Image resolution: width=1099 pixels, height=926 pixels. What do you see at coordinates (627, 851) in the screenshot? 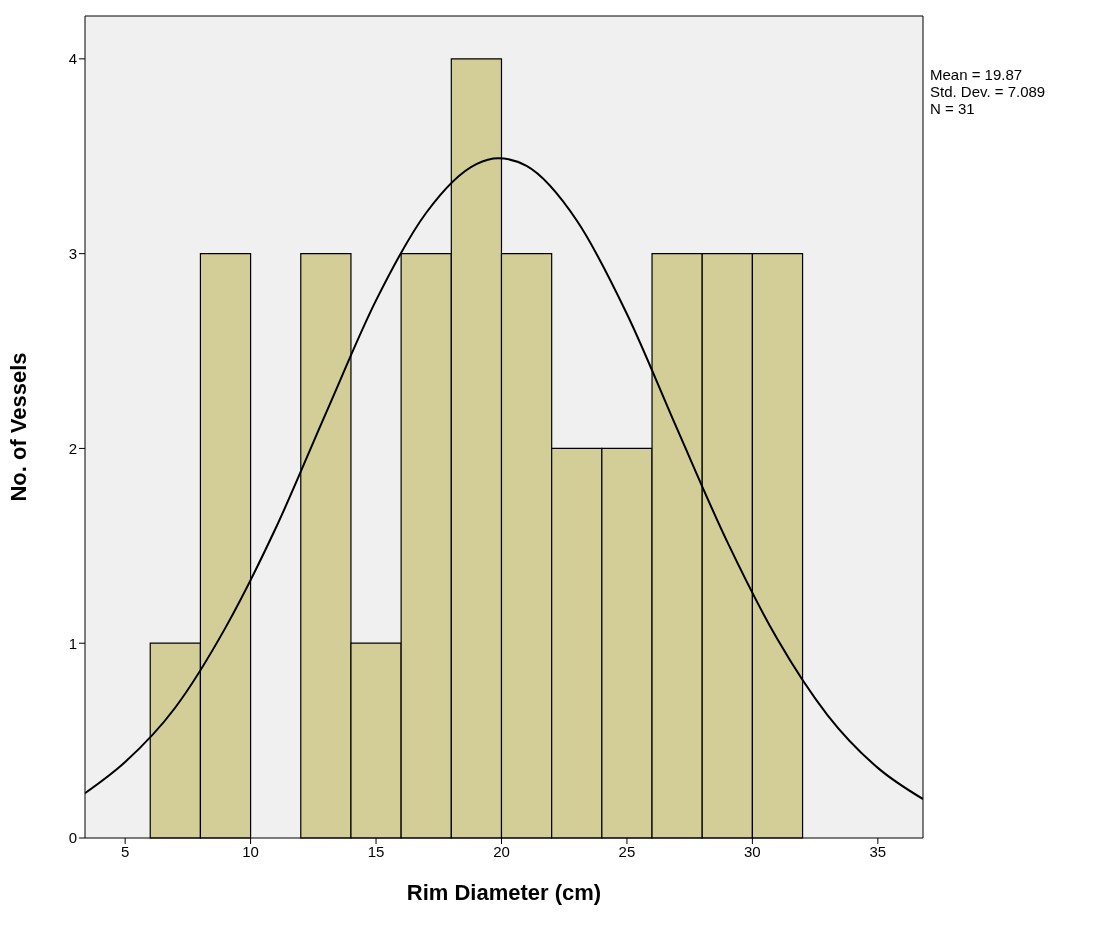
I see `x-tick-label: 25` at bounding box center [627, 851].